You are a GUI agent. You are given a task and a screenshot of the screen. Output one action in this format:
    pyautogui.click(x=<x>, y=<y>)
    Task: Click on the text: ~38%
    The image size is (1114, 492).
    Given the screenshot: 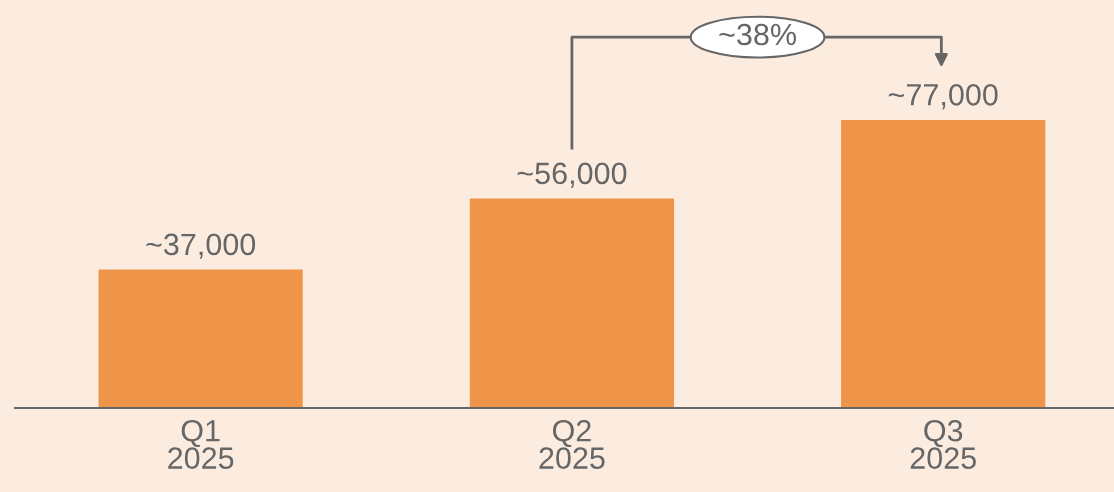 What is the action you would take?
    pyautogui.click(x=757, y=34)
    